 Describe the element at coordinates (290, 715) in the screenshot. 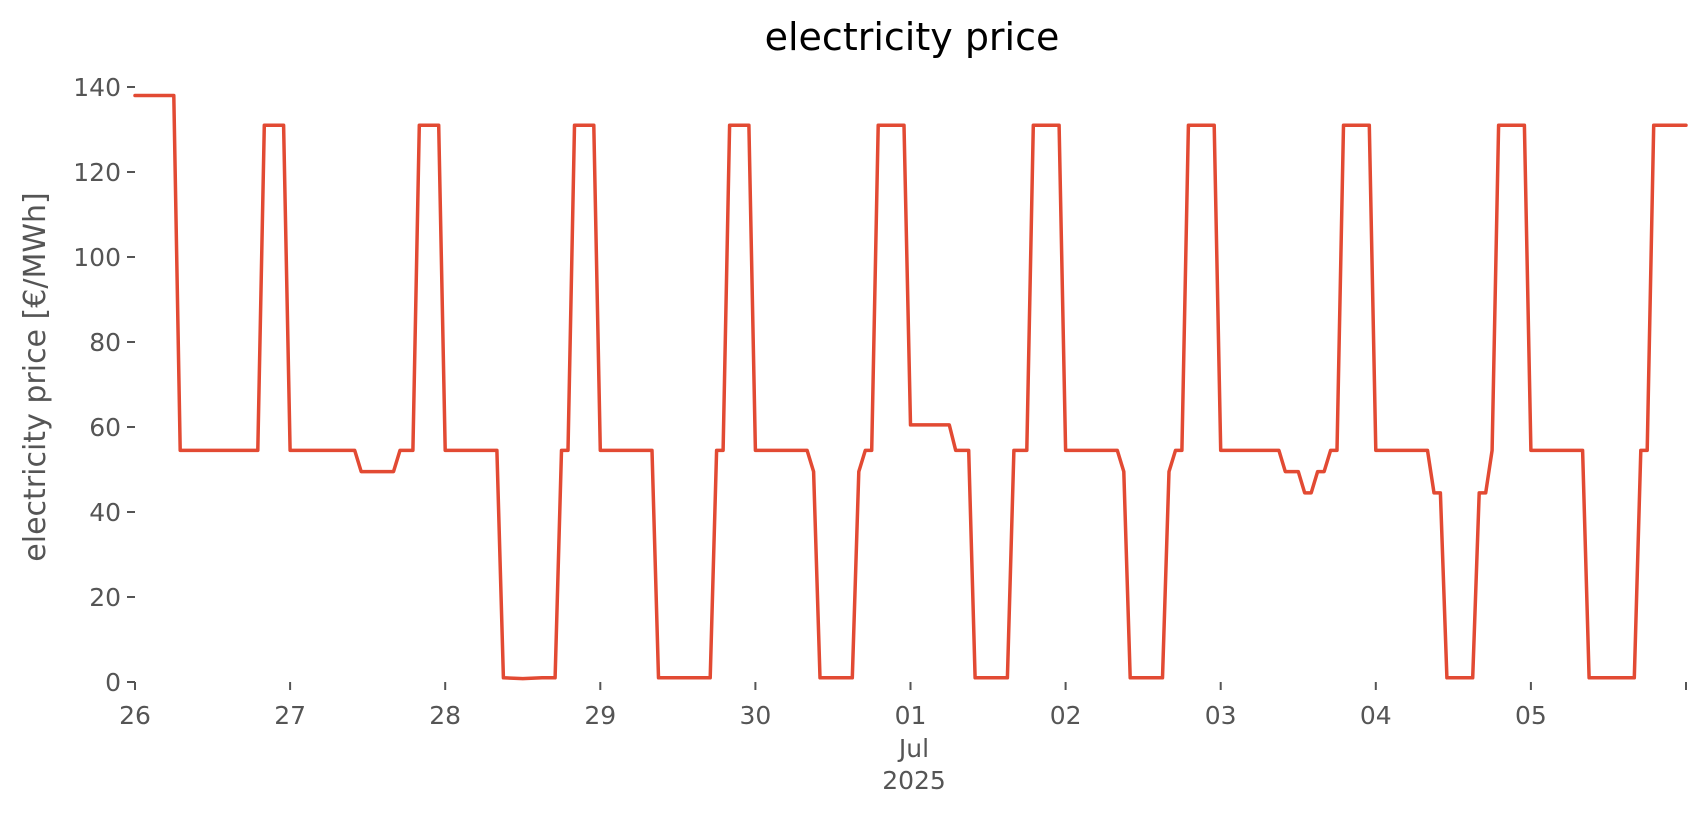

I see `x-tick-label-27: 27` at that location.